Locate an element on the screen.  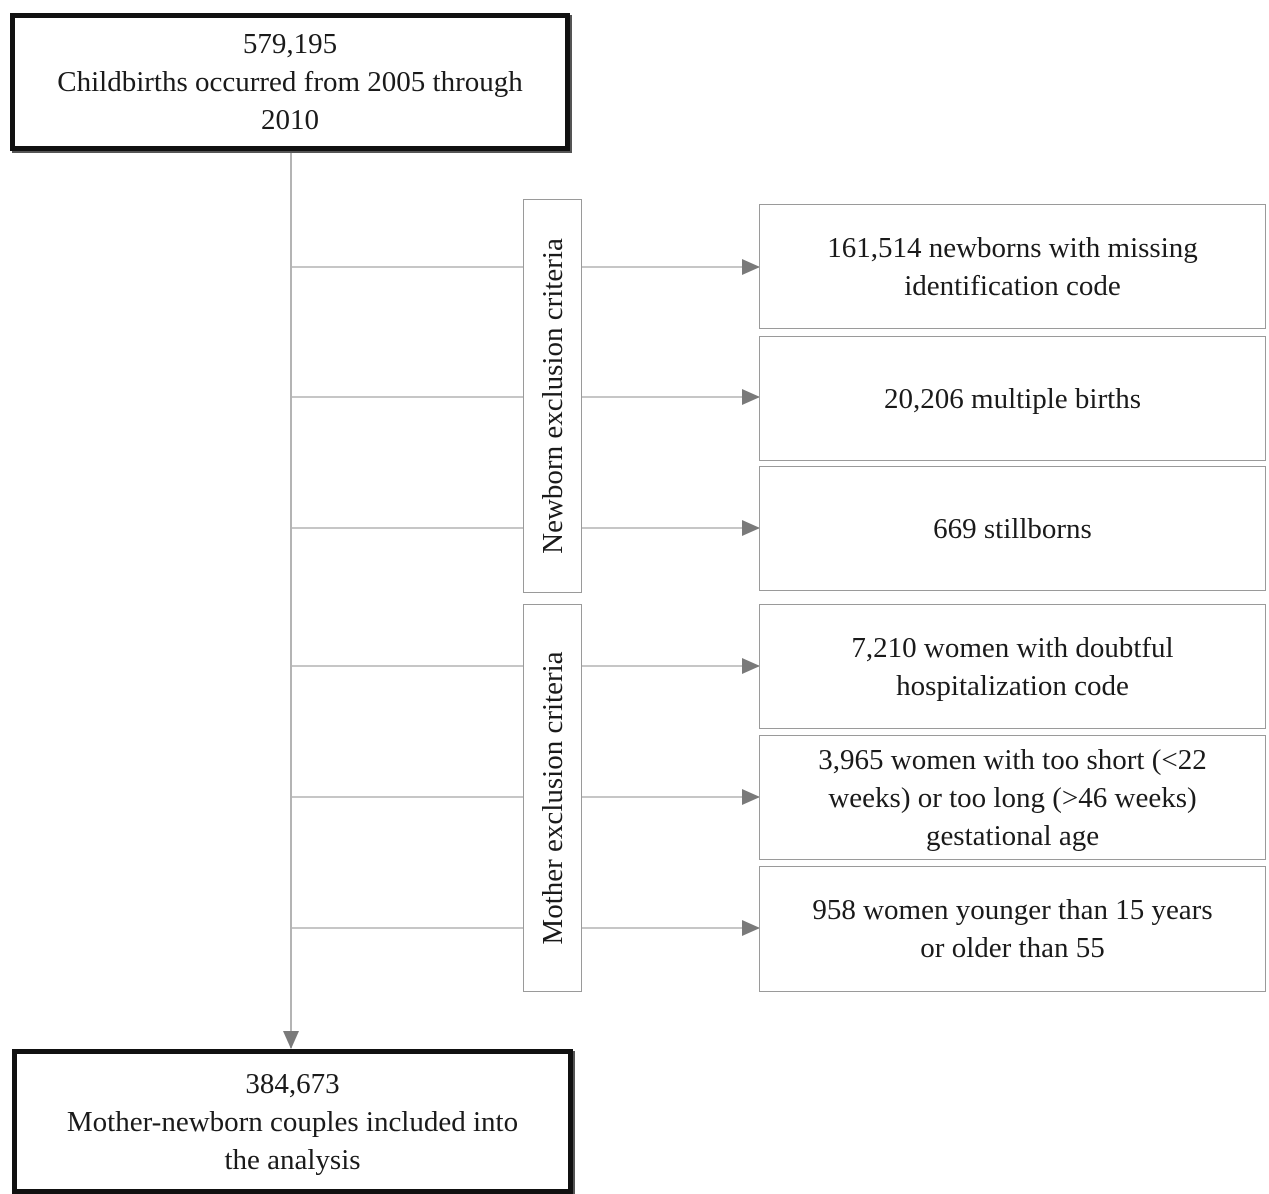
exclusion-text: 7,210 women with doubtful is located at coordinates (1012, 647).